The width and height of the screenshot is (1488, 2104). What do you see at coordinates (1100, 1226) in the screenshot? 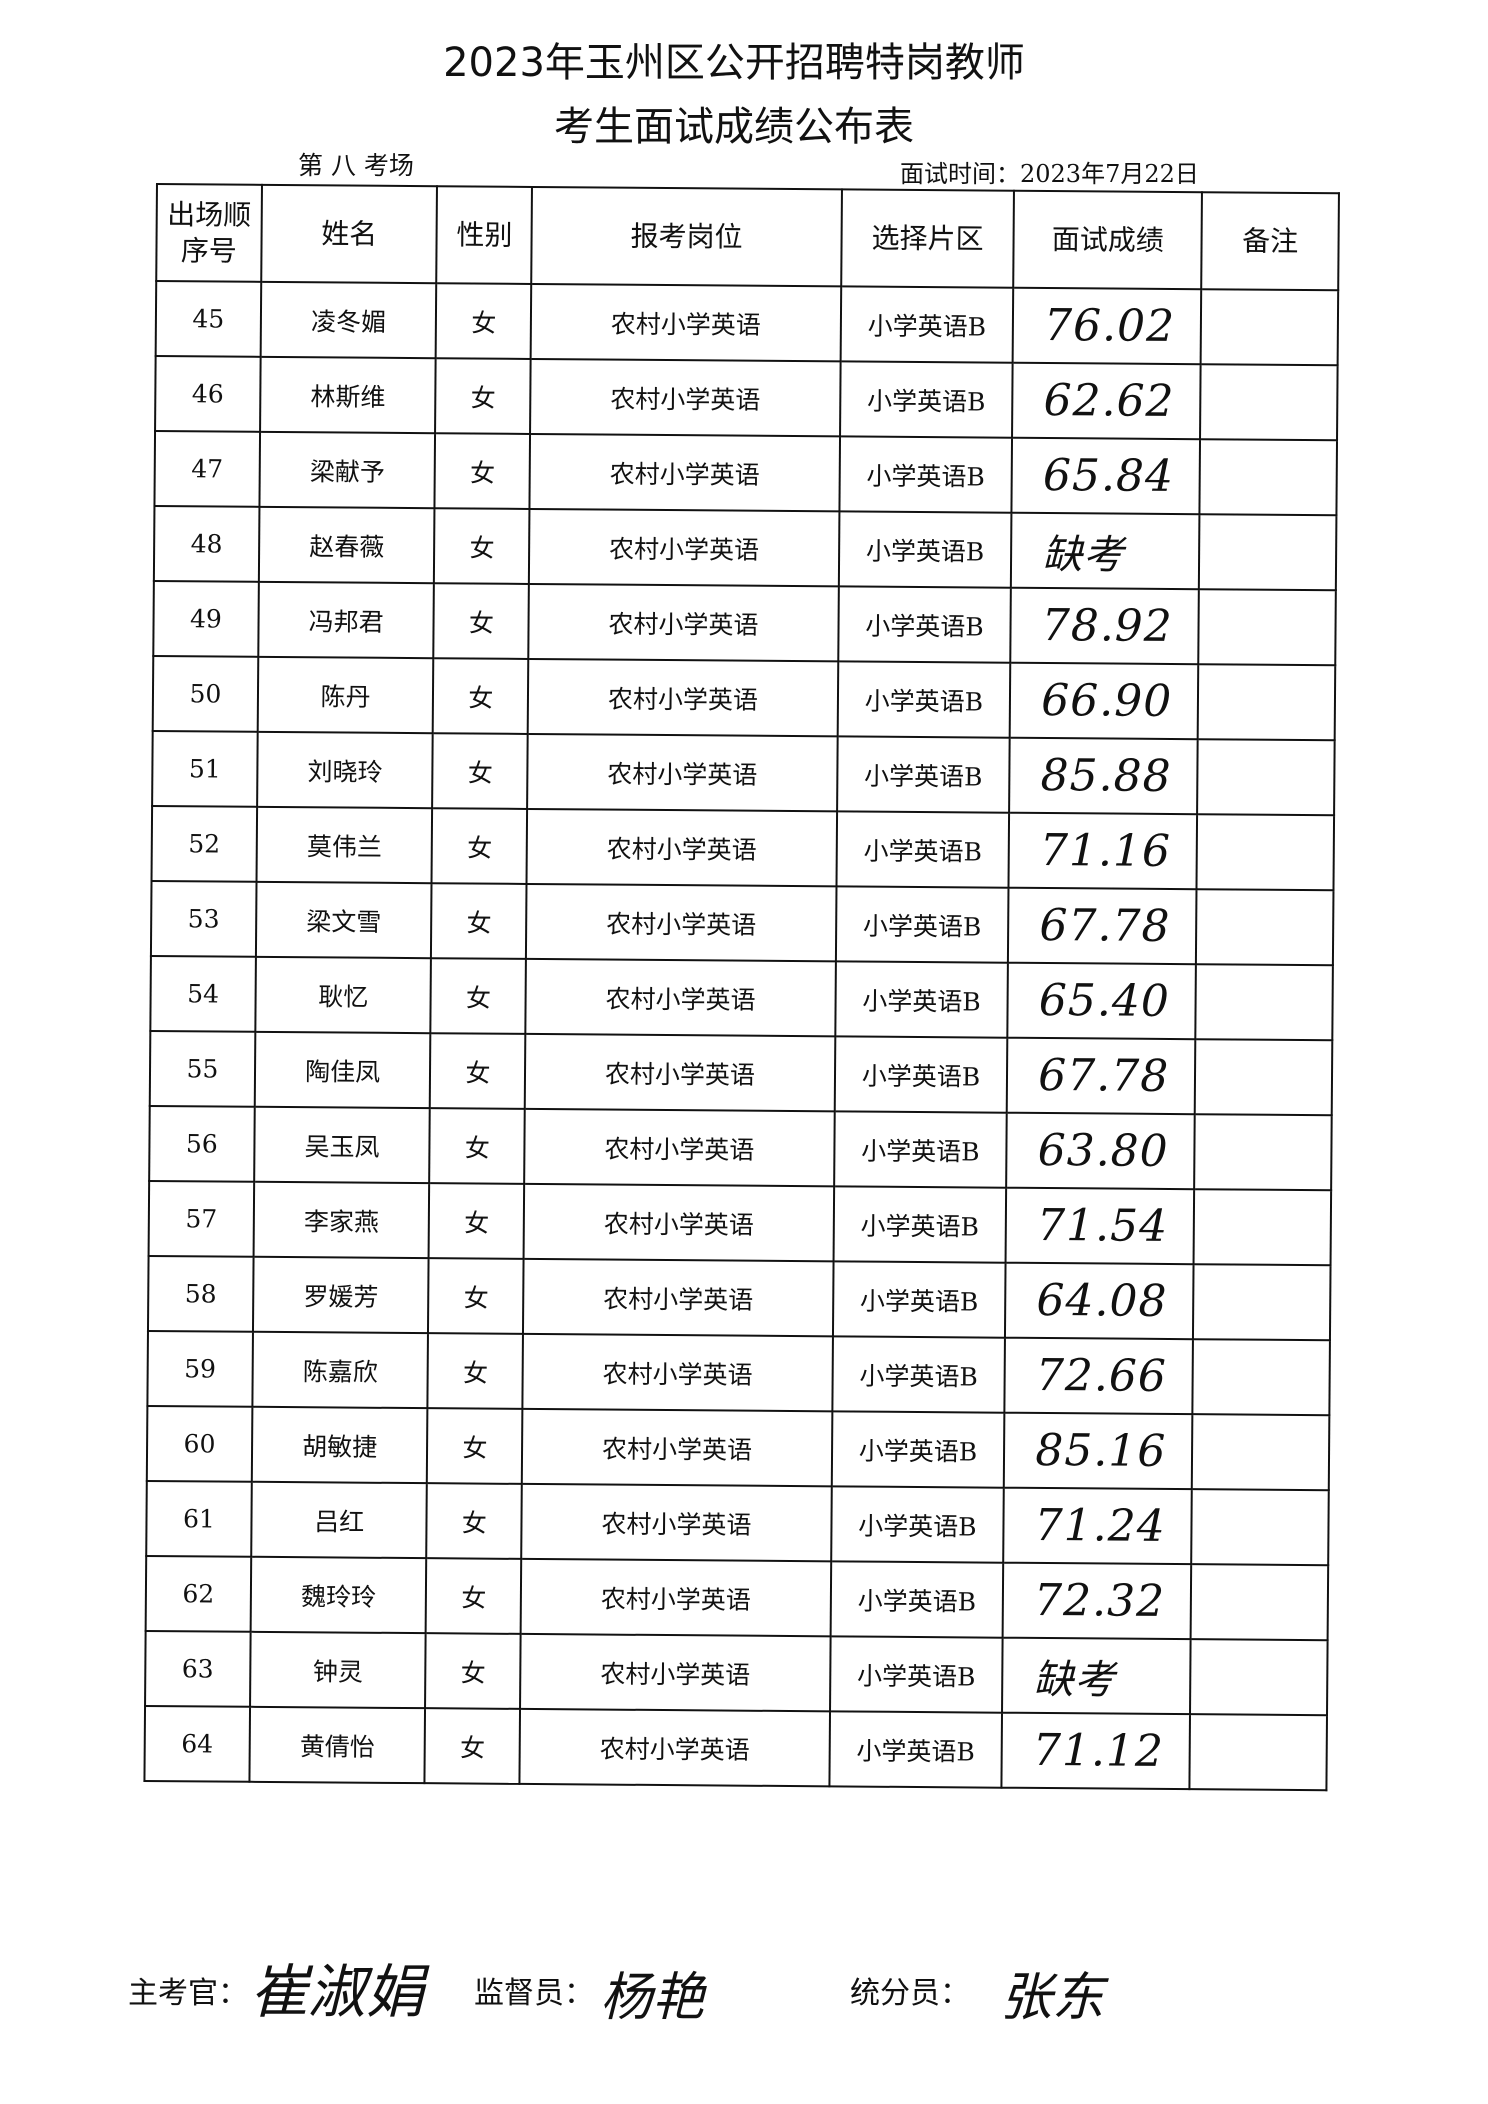
I see `cell-score: 71.54` at bounding box center [1100, 1226].